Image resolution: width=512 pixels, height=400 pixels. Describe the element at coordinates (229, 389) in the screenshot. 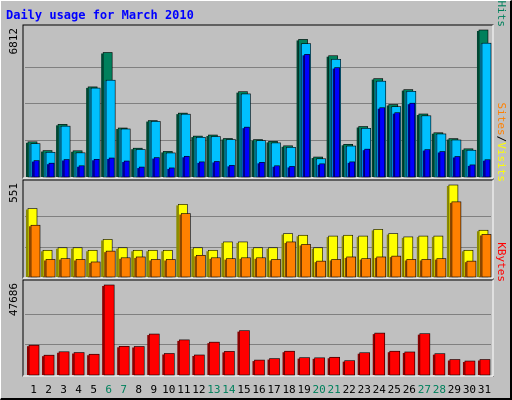

I see `x-tick-label-day-14: 14` at that location.